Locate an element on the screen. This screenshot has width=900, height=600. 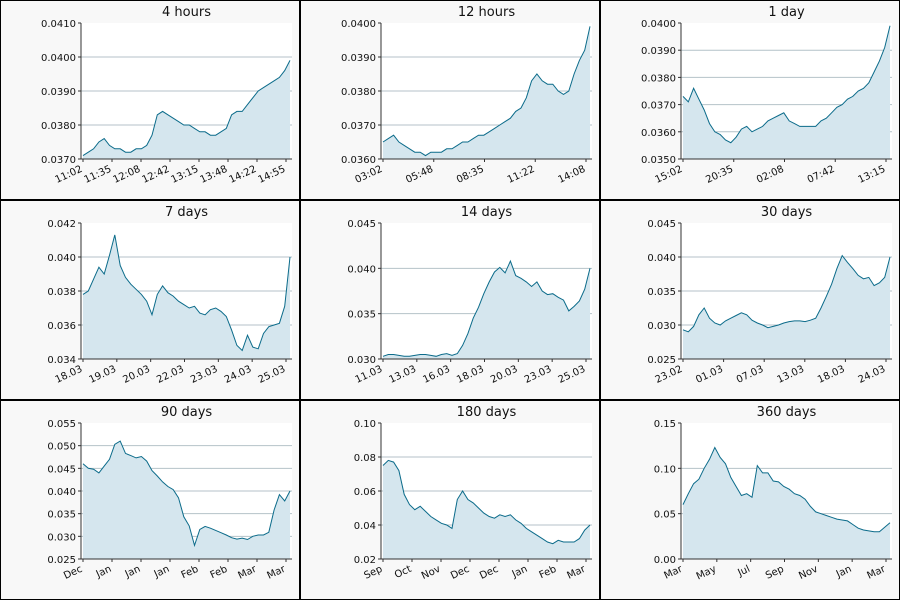
y-tick-label: 0.08 is located at coordinates (365, 458).